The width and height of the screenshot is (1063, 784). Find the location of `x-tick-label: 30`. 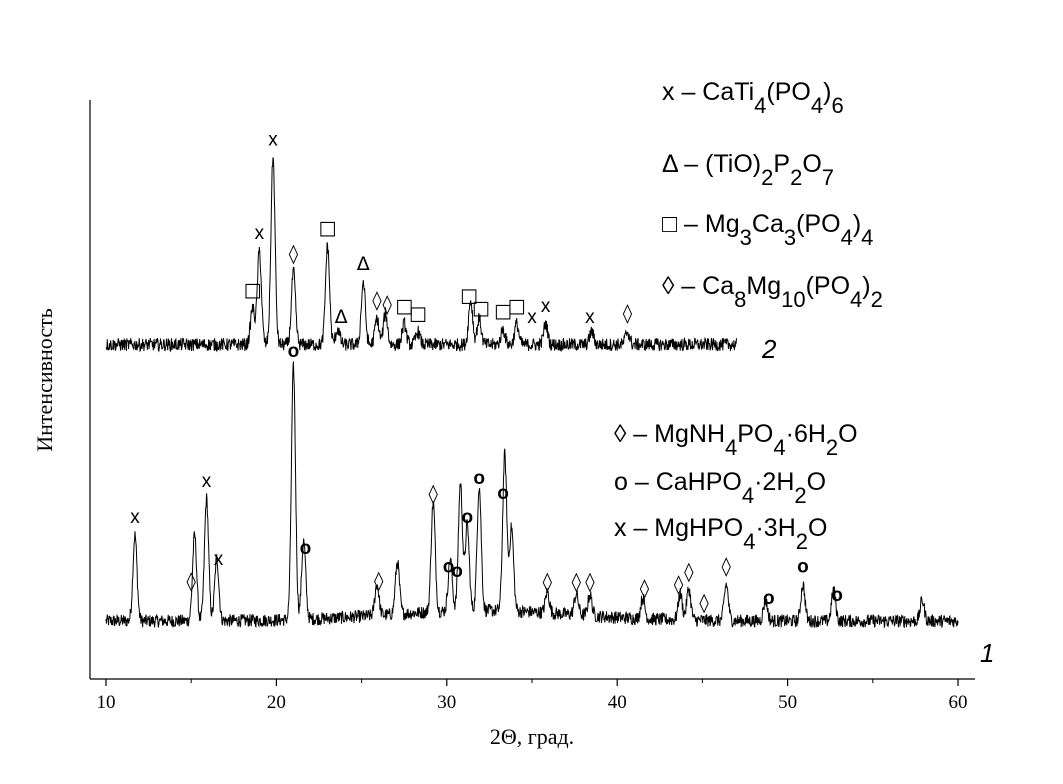

x-tick-label: 30 is located at coordinates (446, 702).